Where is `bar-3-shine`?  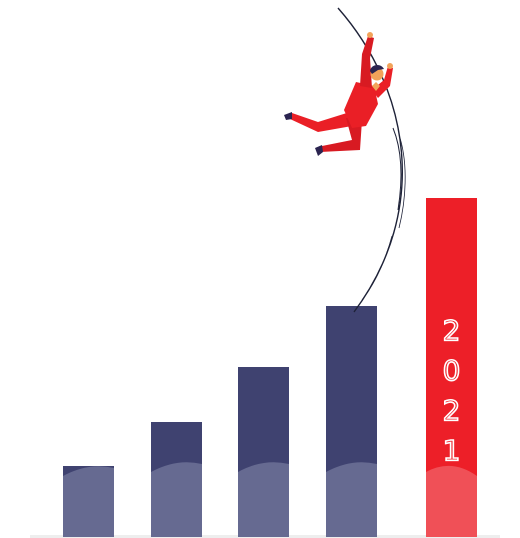
bar-3-shine is located at coordinates (263, 499).